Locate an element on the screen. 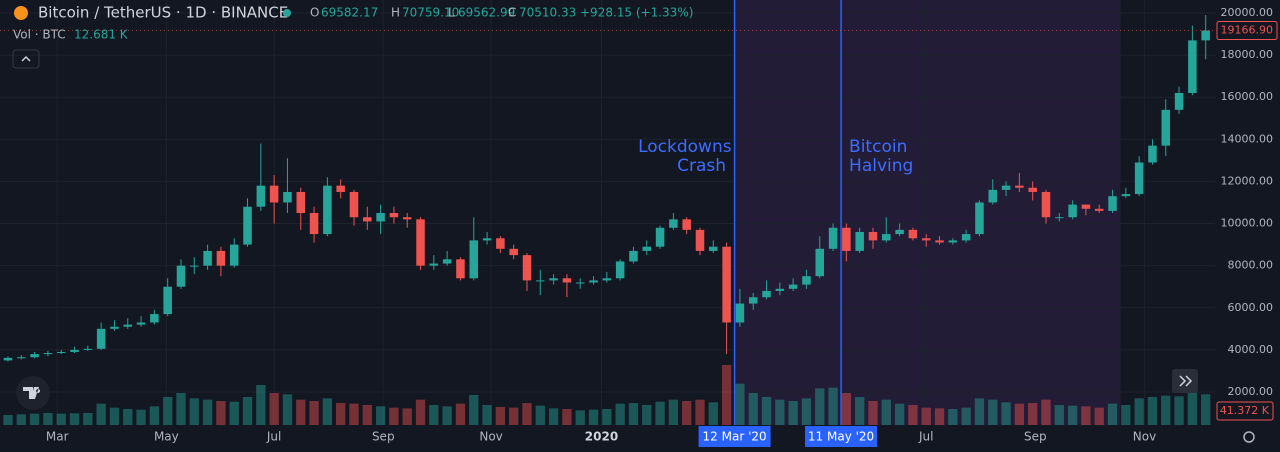 This screenshot has width=1280, height=452. x-tick-label: Nov is located at coordinates (490, 437).